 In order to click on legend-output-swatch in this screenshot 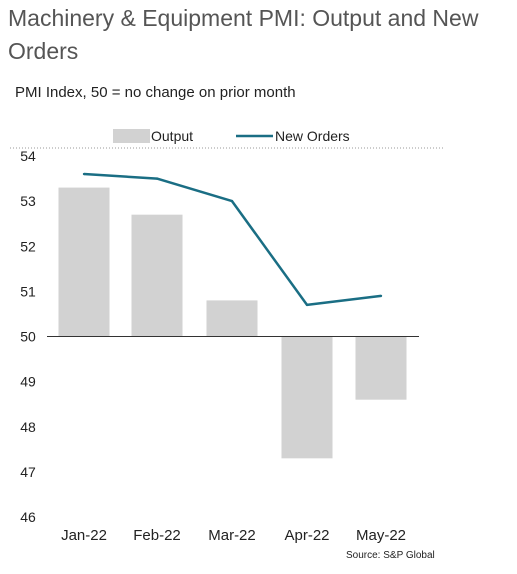, I will do `click(131, 136)`.